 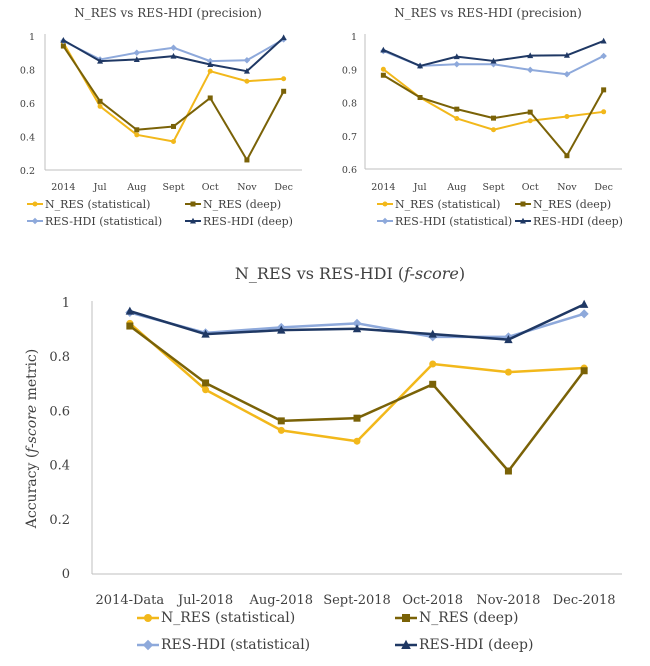 What do you see at coordinates (63, 187) in the screenshot?
I see `x-tick-label: 2014` at bounding box center [63, 187].